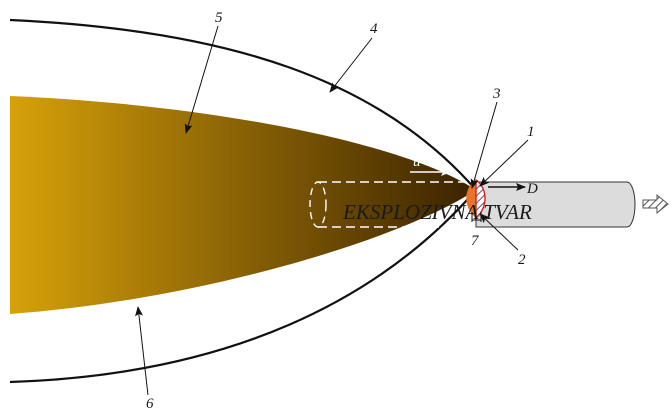 The image size is (672, 412). Describe the element at coordinates (475, 241) in the screenshot. I see `callout-7: 7` at that location.